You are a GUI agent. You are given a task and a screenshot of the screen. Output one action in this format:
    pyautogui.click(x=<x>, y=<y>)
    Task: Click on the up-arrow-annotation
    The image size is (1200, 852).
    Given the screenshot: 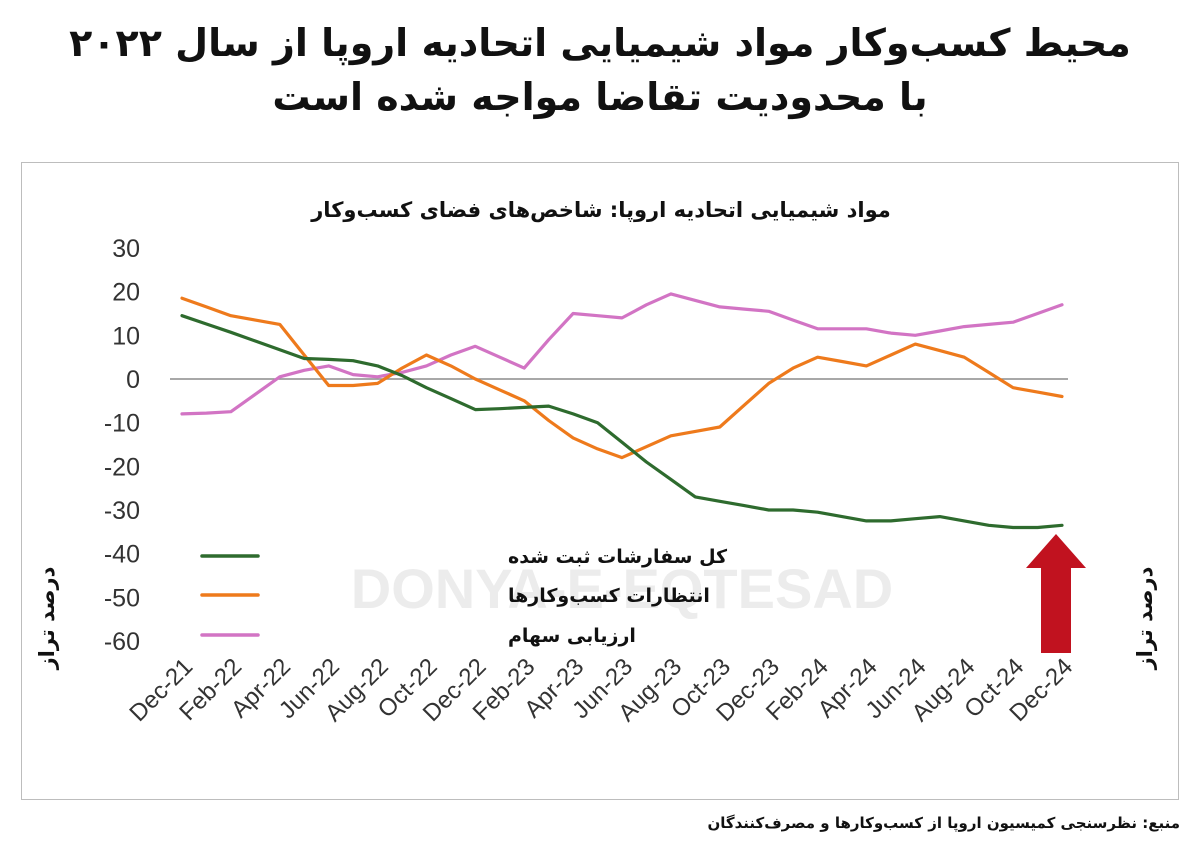 What is the action you would take?
    pyautogui.click(x=1056, y=593)
    